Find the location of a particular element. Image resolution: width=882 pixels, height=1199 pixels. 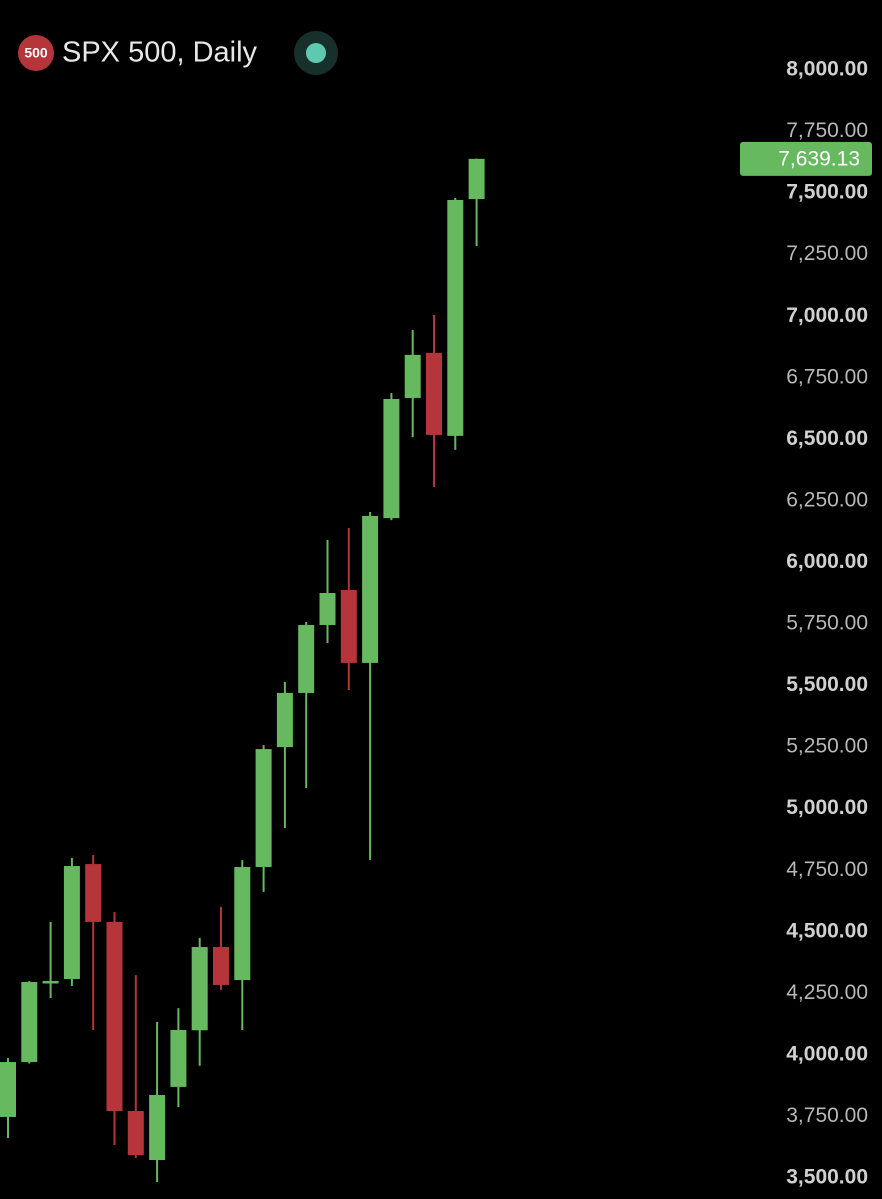

status-dot is located at coordinates (316, 53).